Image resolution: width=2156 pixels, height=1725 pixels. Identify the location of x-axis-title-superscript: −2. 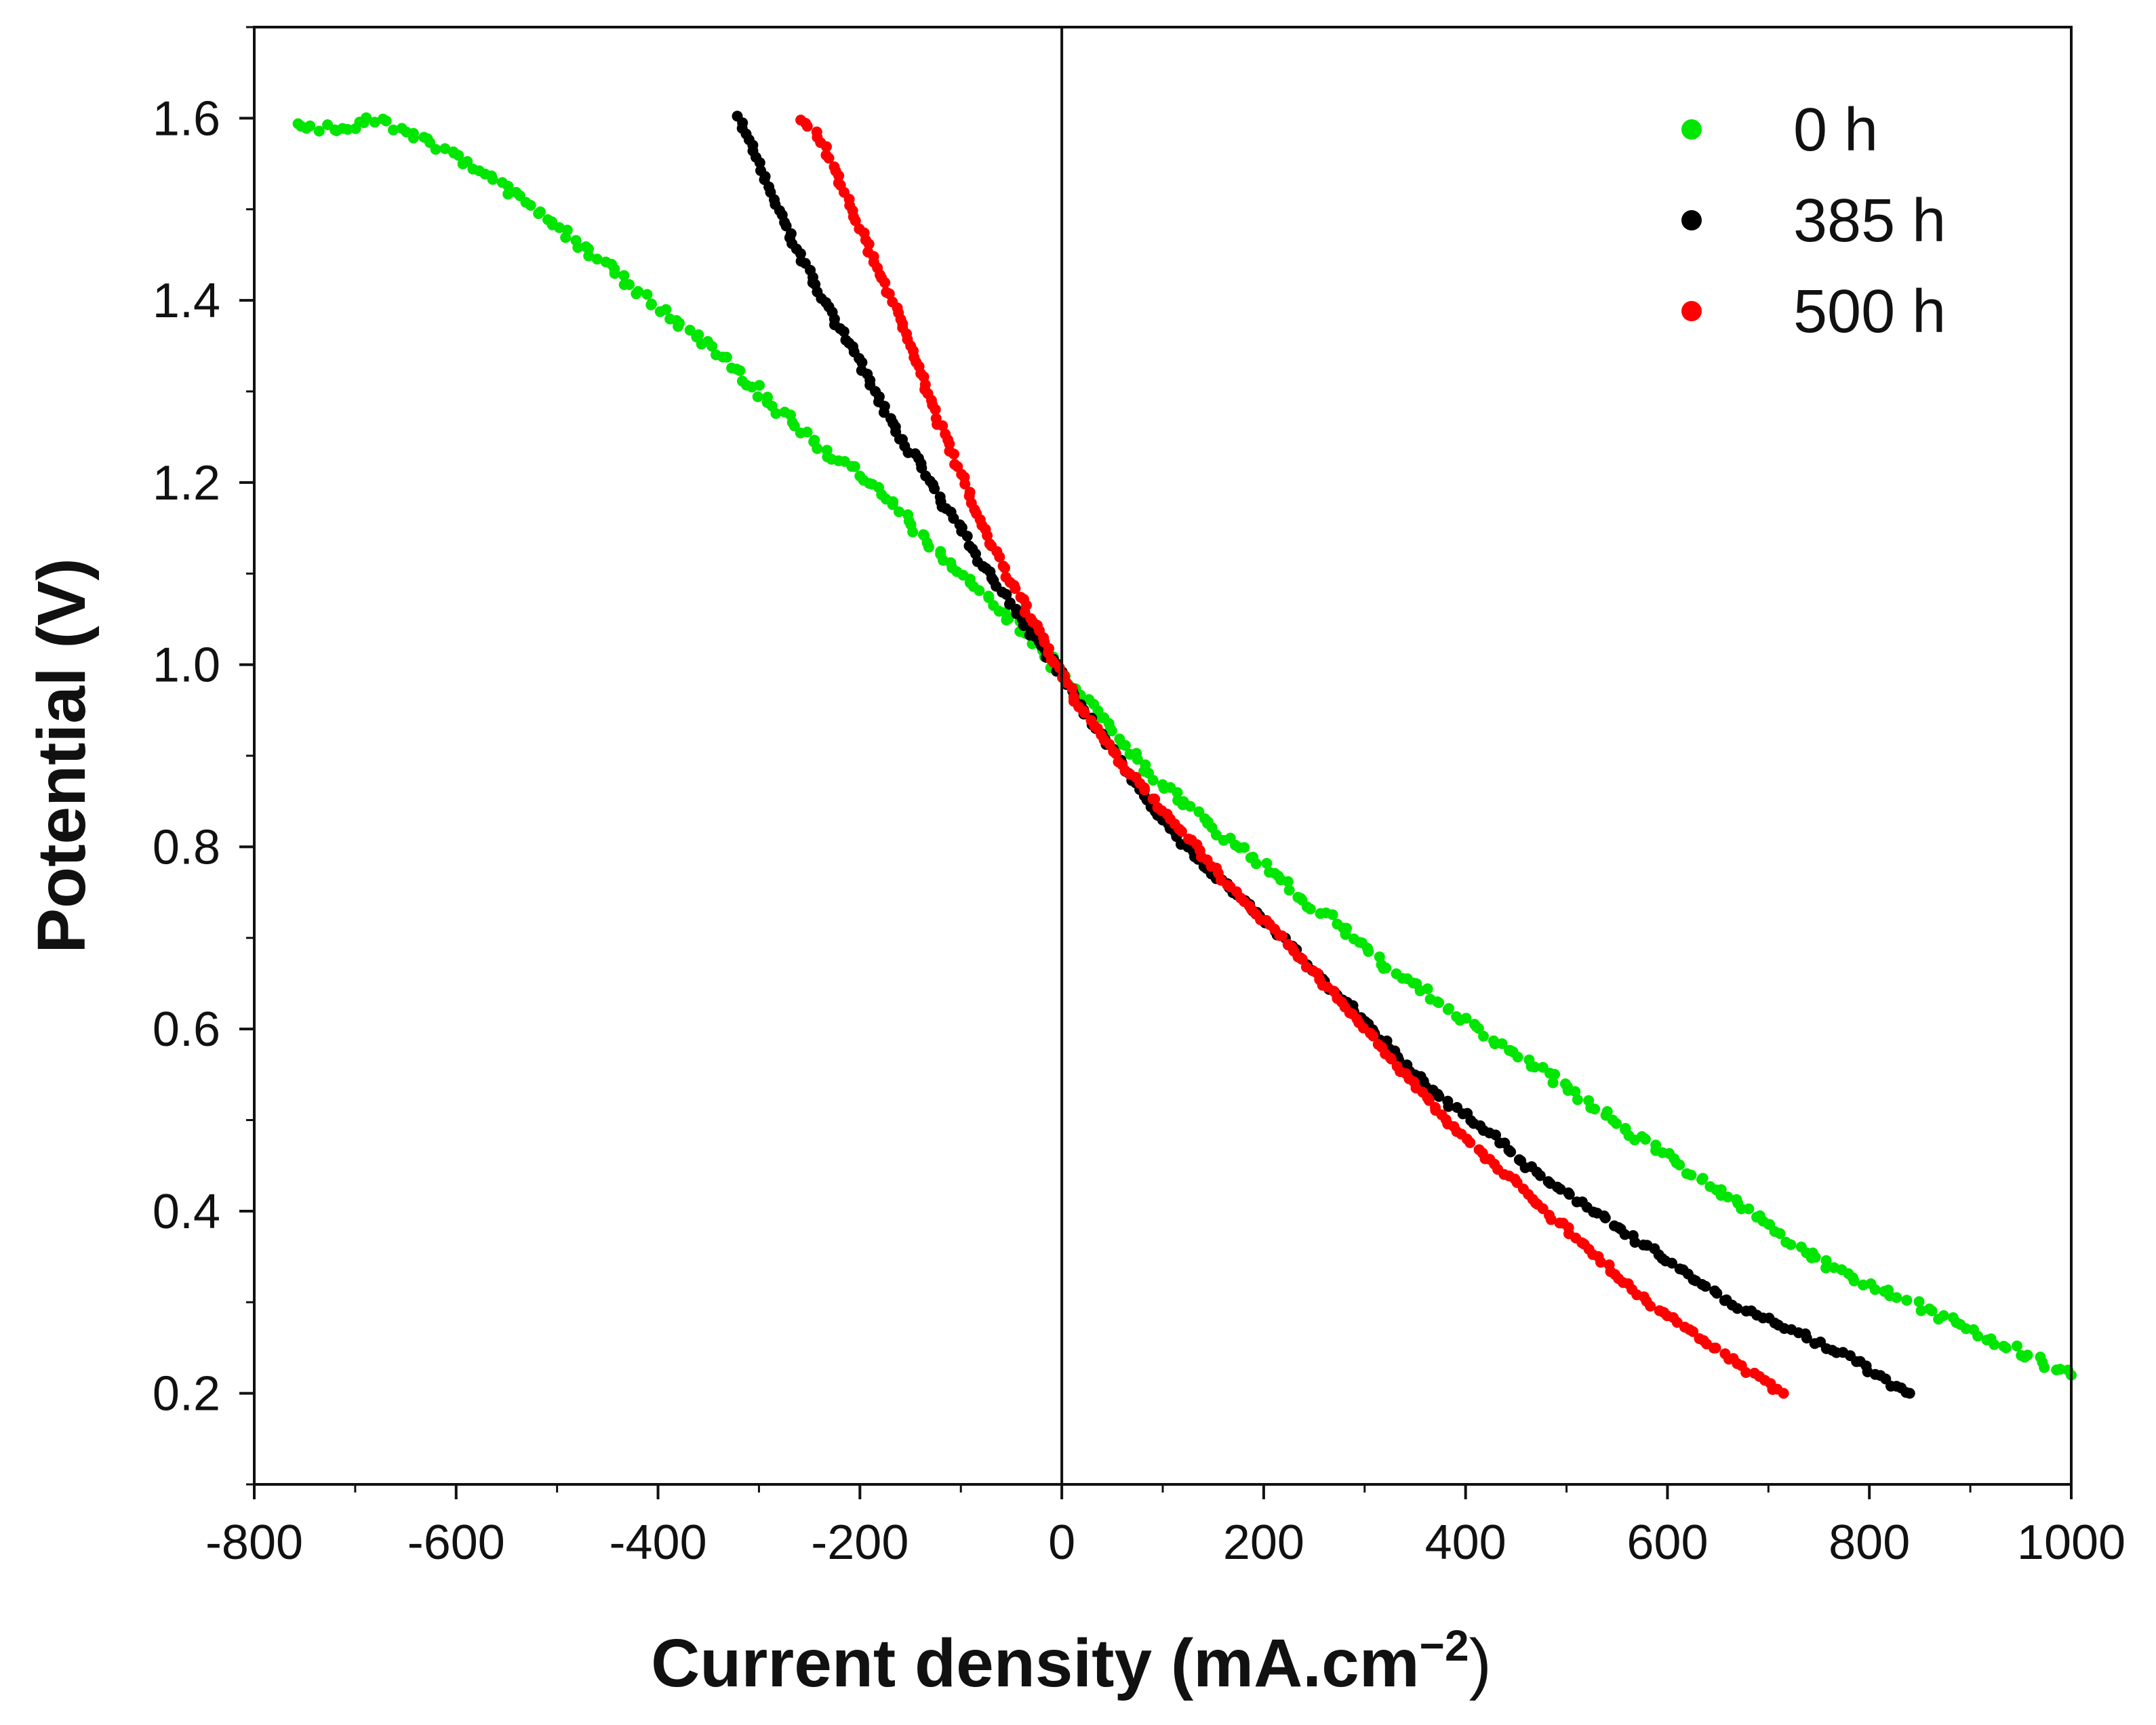
(1444, 1645).